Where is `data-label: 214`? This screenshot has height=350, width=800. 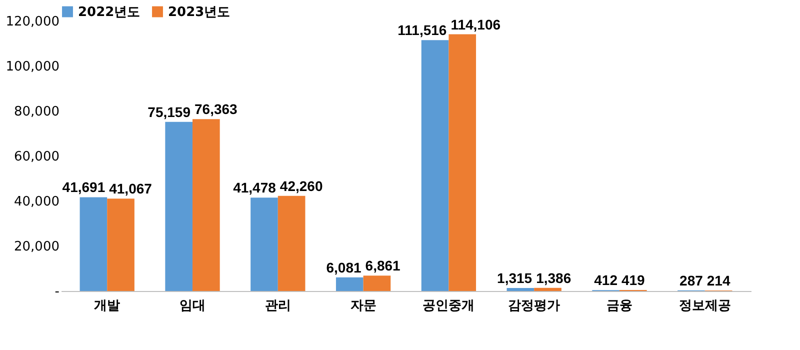
data-label: 214 is located at coordinates (718, 280).